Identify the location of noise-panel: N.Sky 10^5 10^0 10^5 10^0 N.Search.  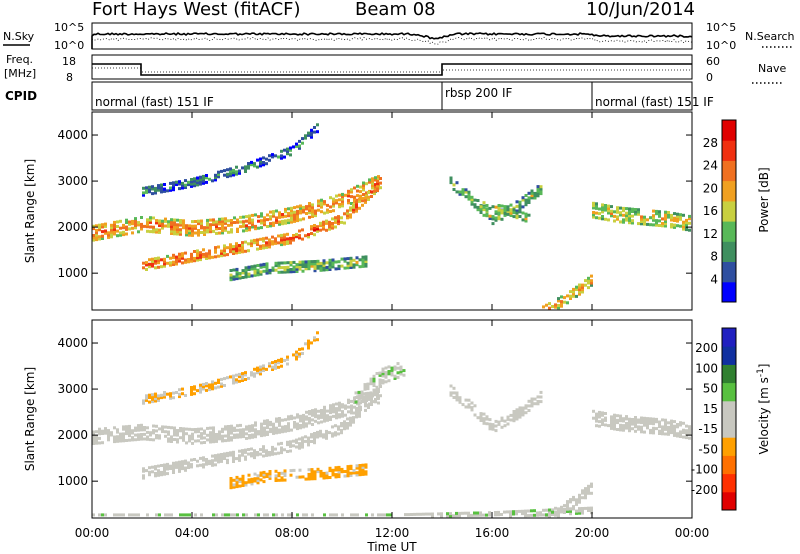
(399, 36).